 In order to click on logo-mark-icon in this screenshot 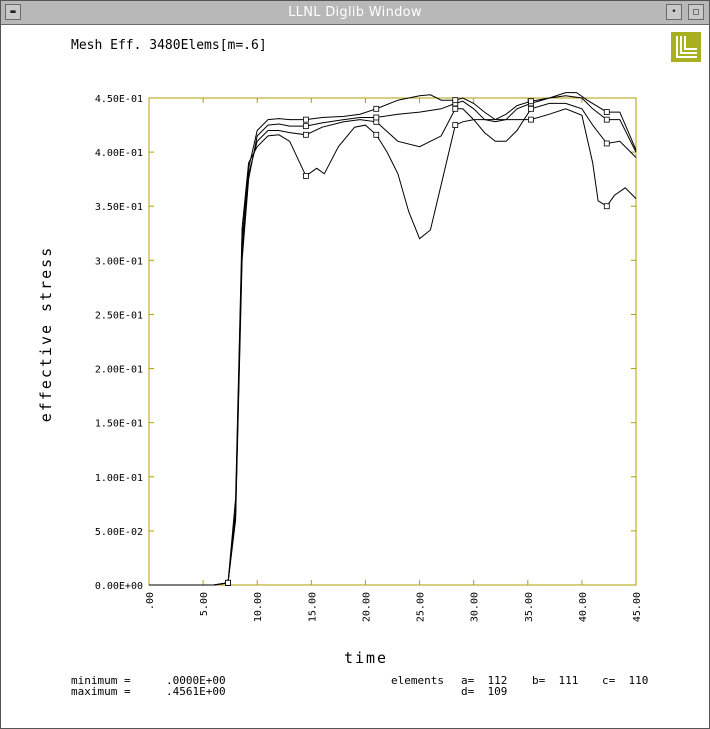, I will do `click(686, 47)`.